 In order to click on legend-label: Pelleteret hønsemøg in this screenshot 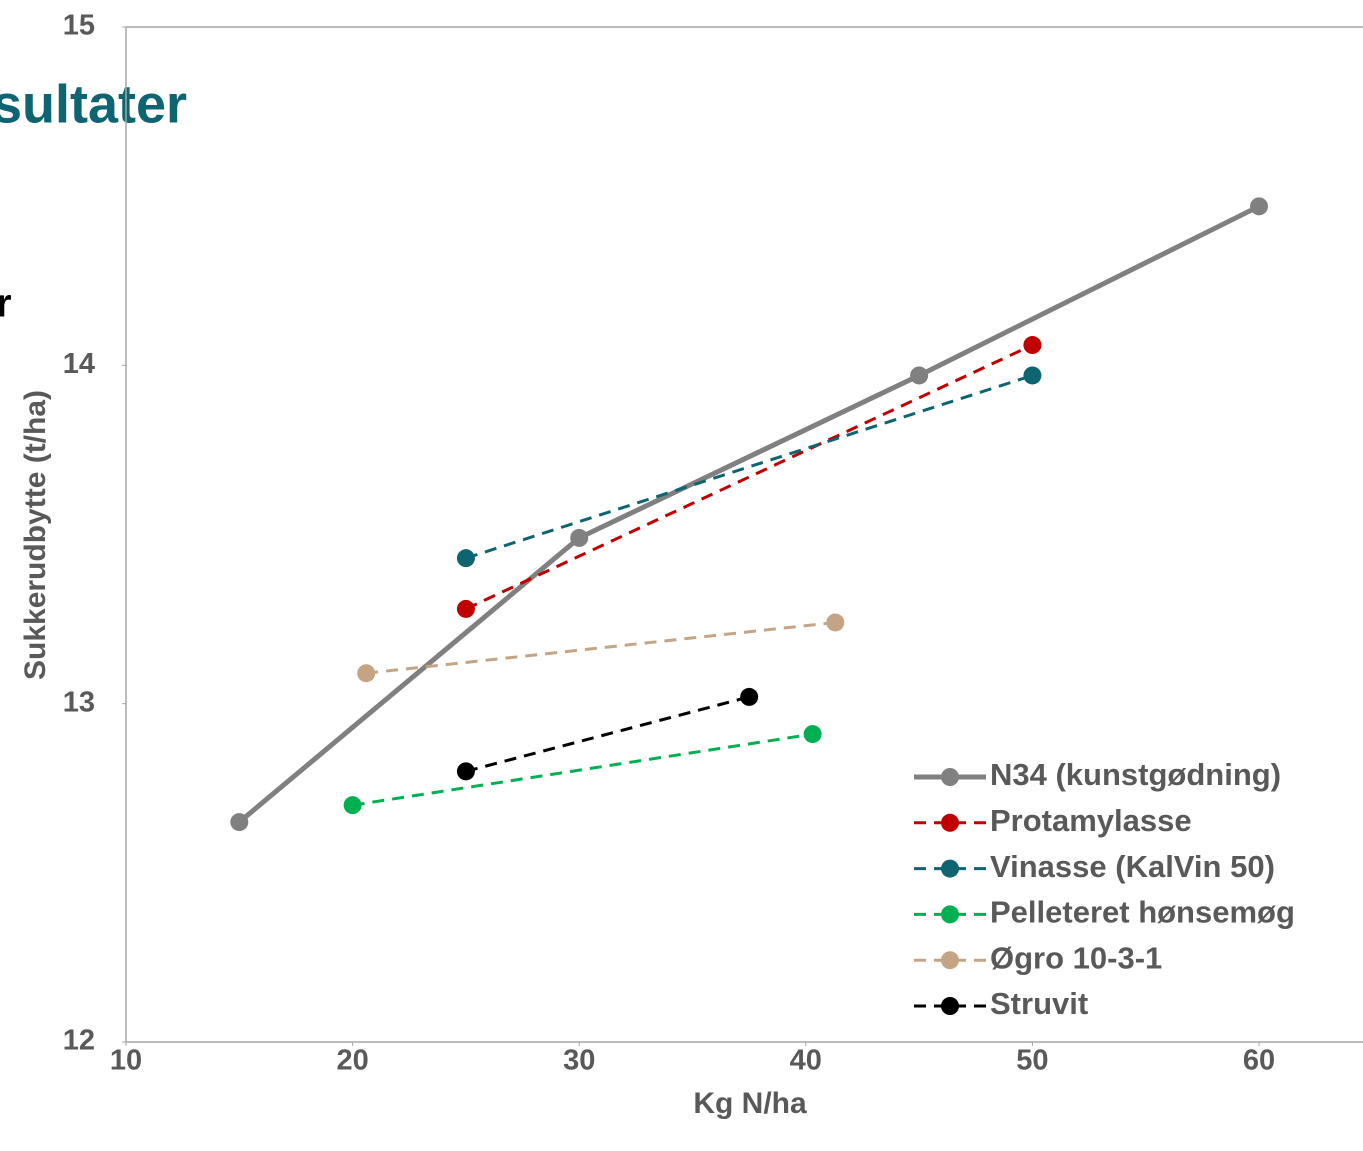, I will do `click(1142, 912)`.